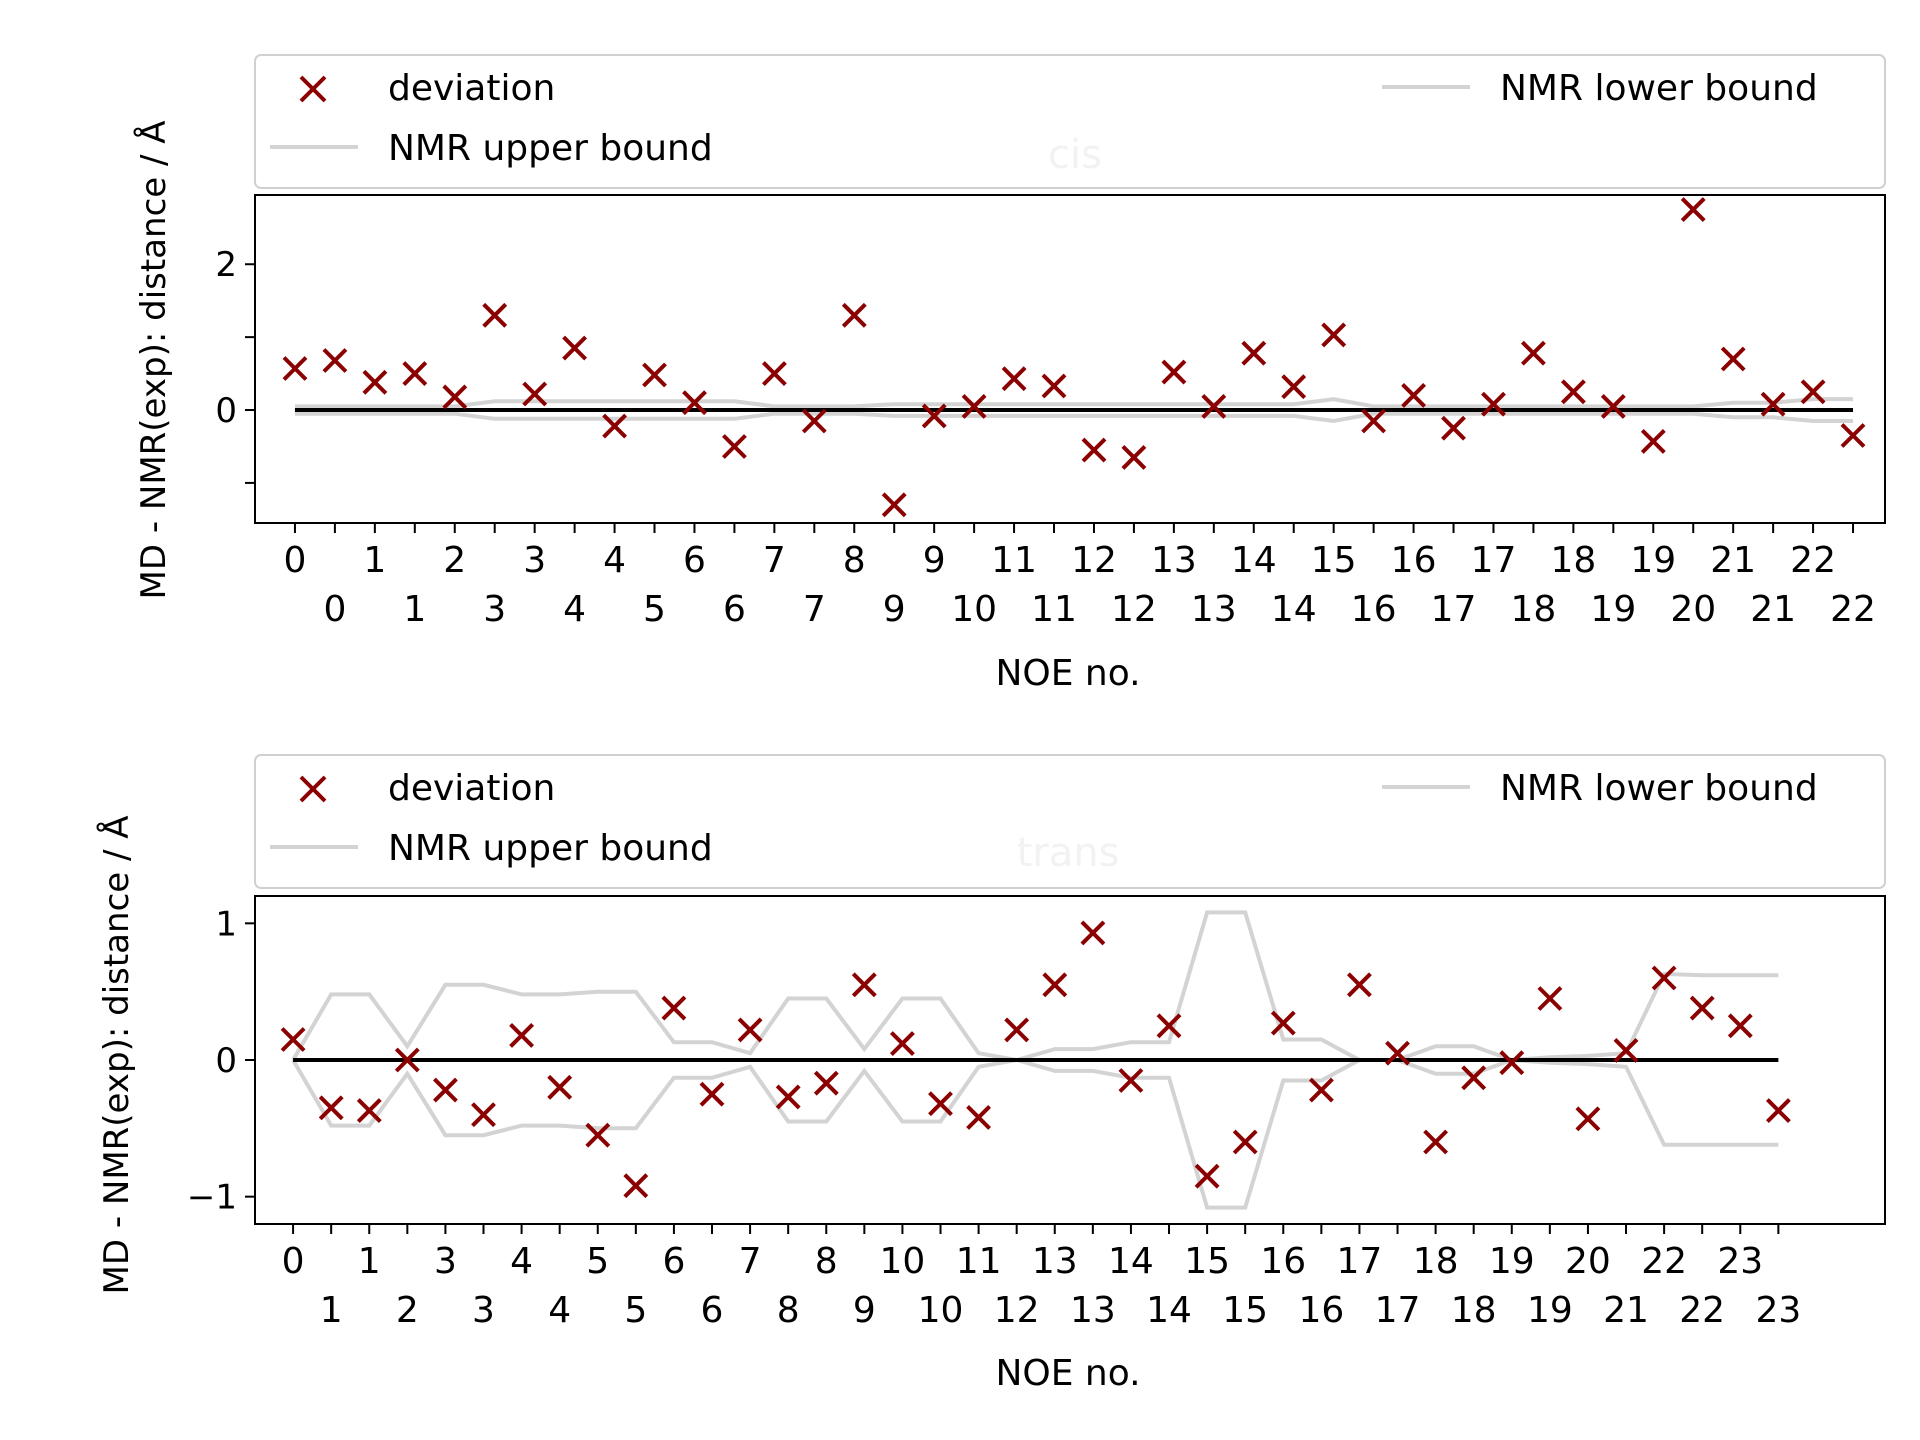  Describe the element at coordinates (635, 1310) in the screenshot. I see `x-tick-label: 5` at that location.